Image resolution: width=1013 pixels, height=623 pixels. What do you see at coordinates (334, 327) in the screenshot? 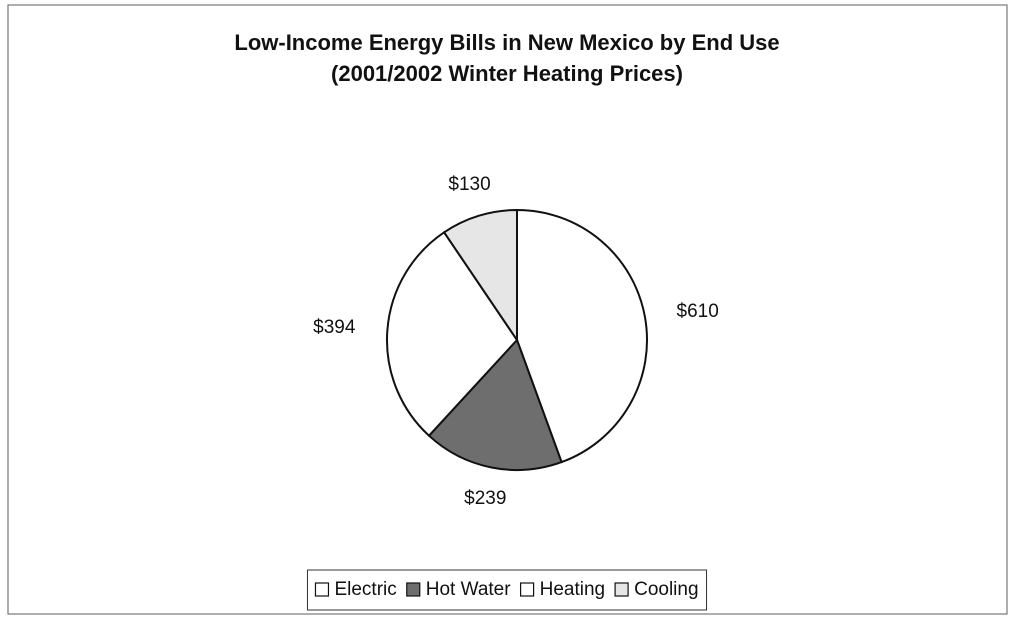
I see `data-label: $394` at bounding box center [334, 327].